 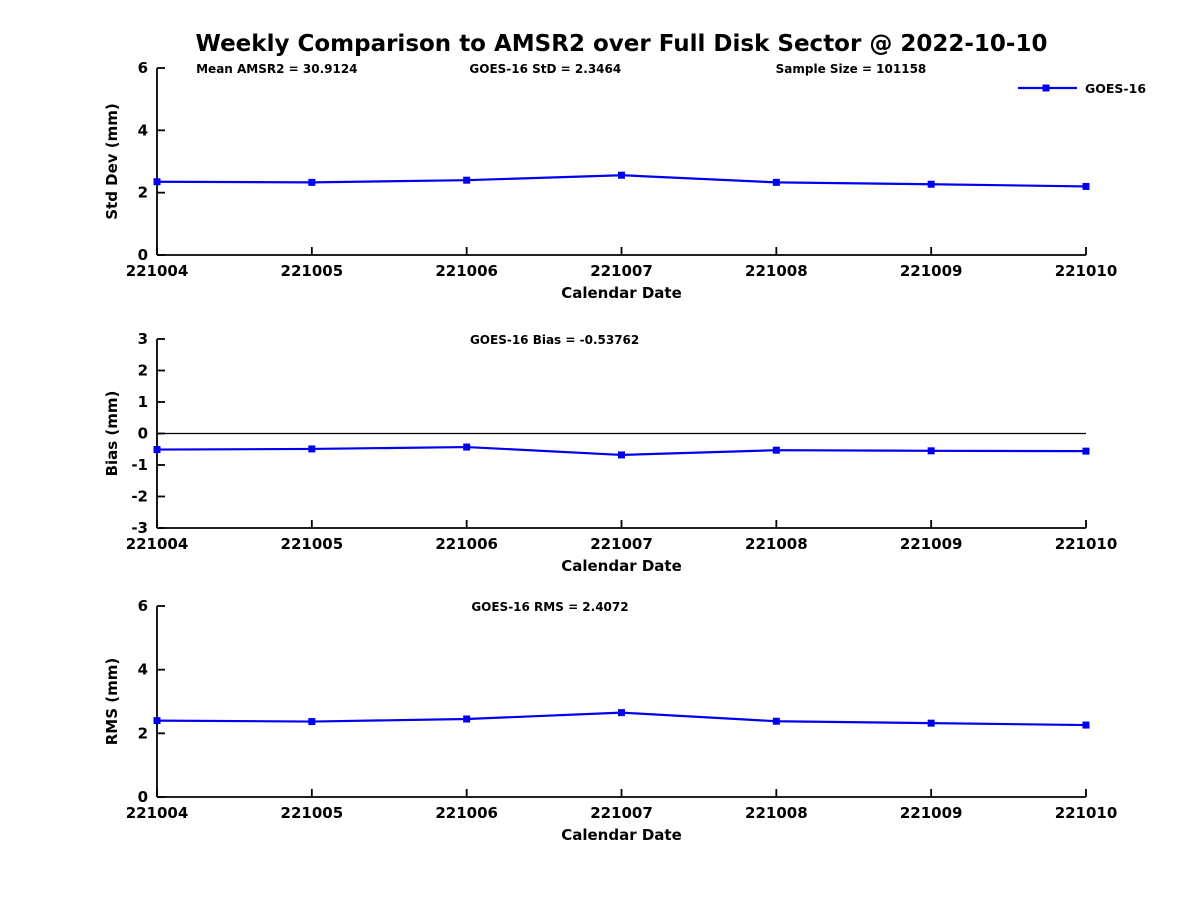 What do you see at coordinates (143, 402) in the screenshot?
I see `y-tick-label: 1` at bounding box center [143, 402].